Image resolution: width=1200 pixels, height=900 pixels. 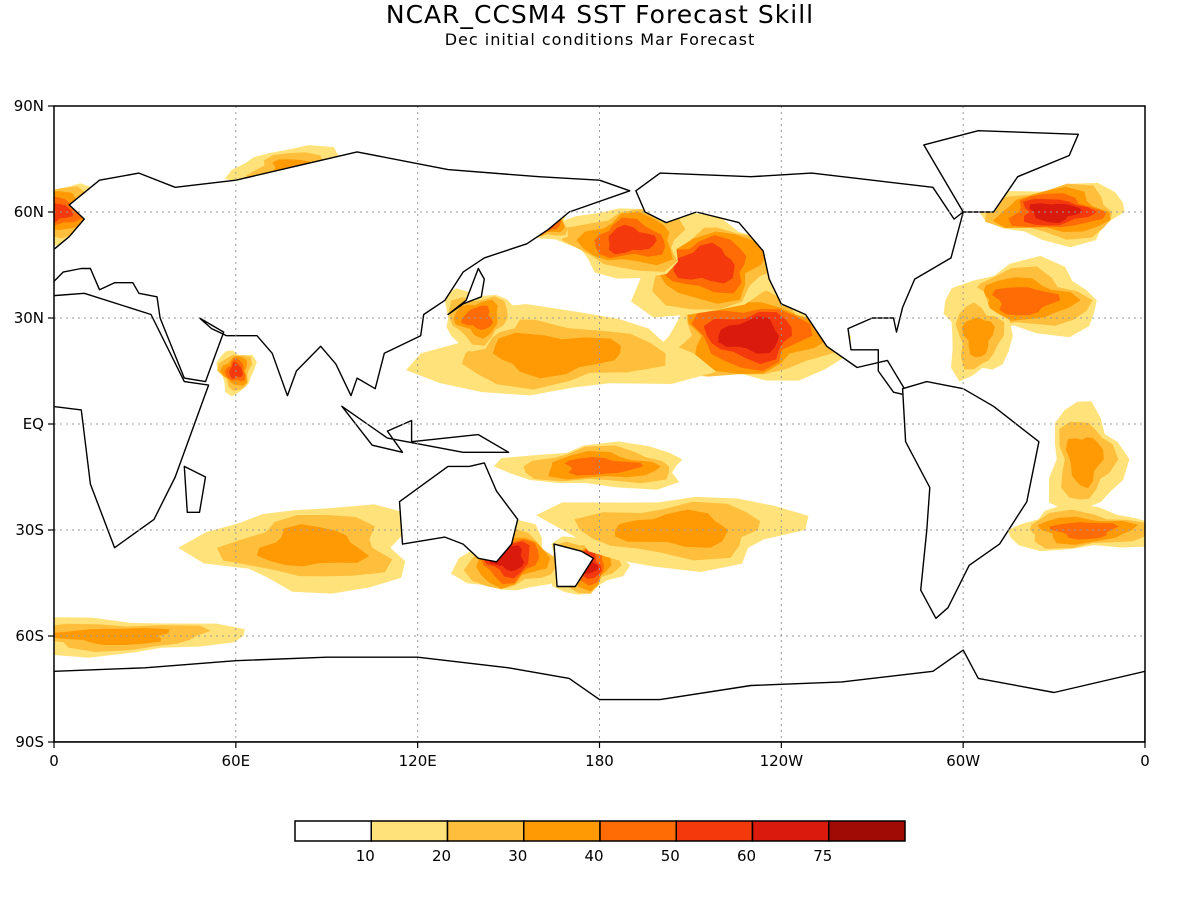 I want to click on y-tick-label: 60N, so click(x=29, y=212).